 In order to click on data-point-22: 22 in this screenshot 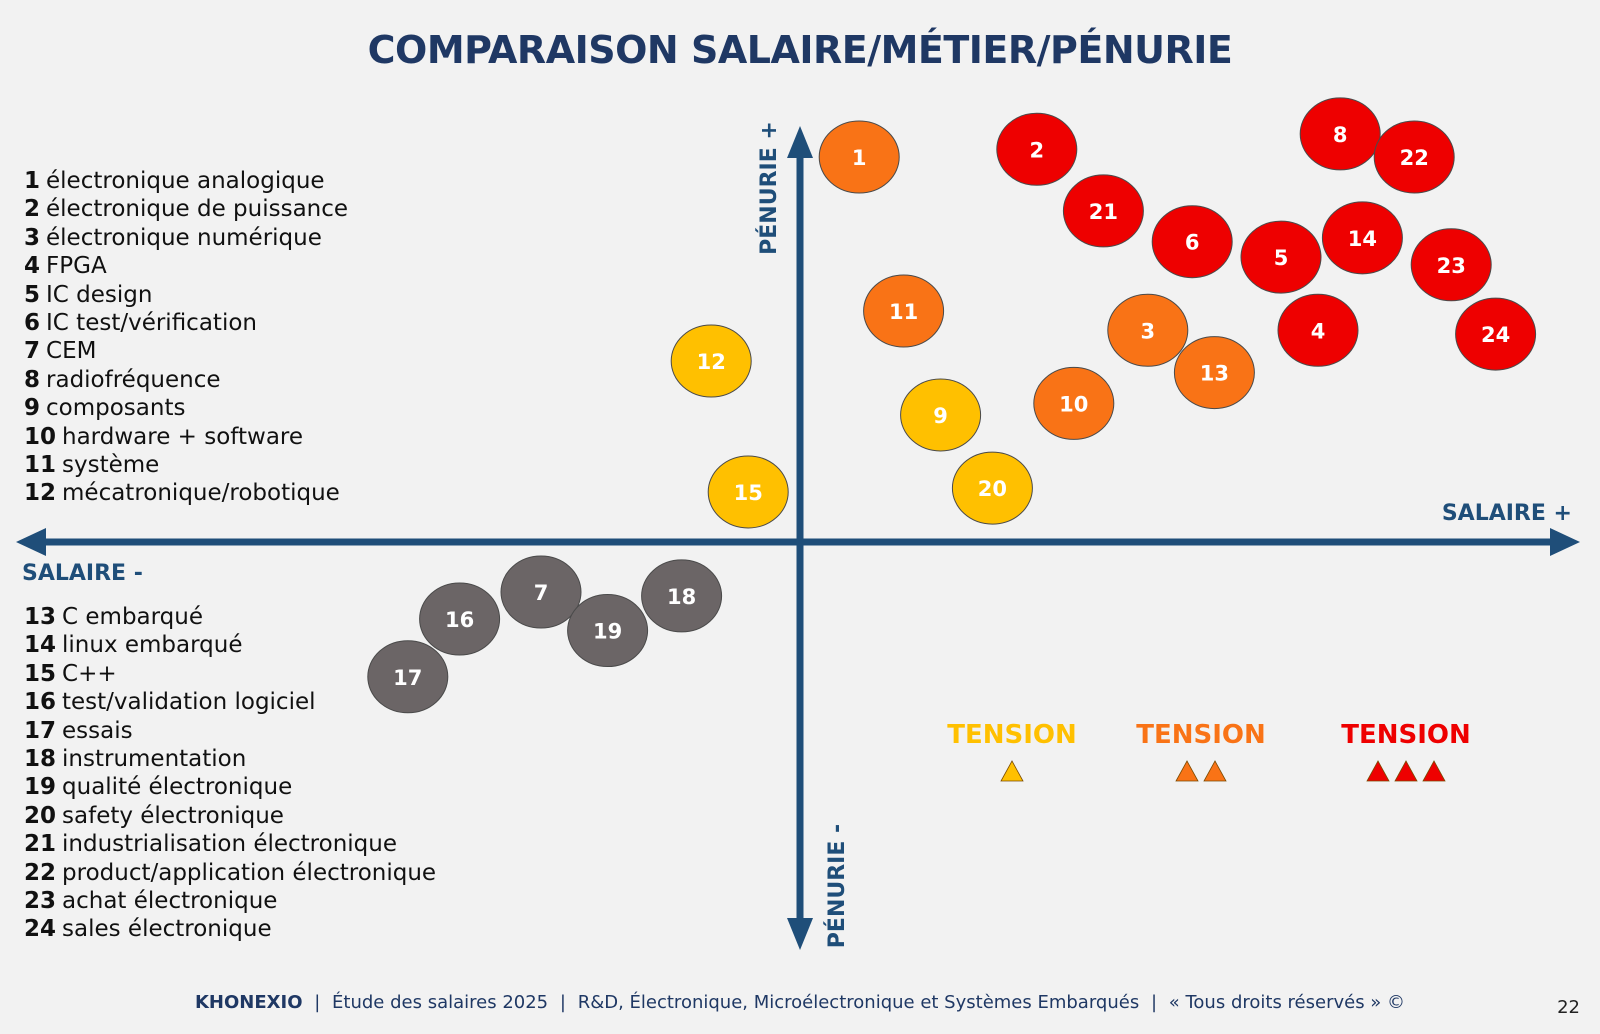, I will do `click(1414, 157)`.